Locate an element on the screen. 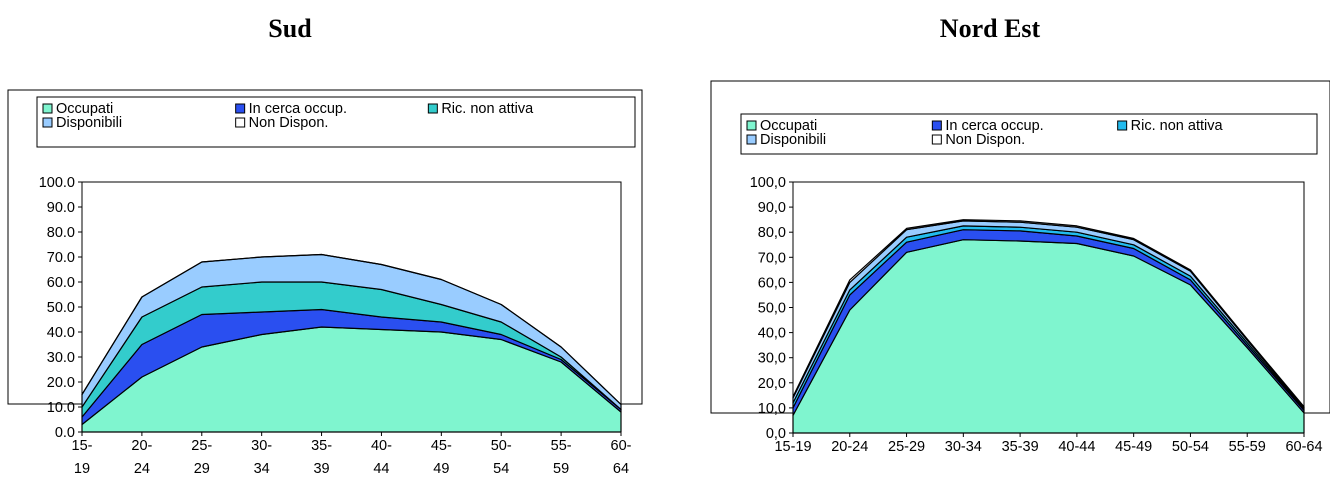 This screenshot has width=1330, height=494. y-tick-label: 40.0 is located at coordinates (61, 333).